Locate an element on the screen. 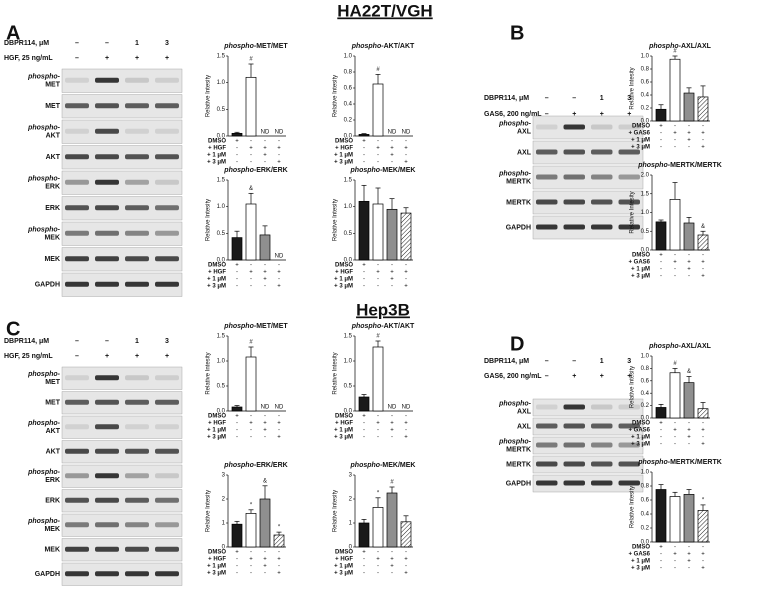 The width and height of the screenshot is (784, 597). chart-title-text: AKT/AKT is located at coordinates (399, 326).